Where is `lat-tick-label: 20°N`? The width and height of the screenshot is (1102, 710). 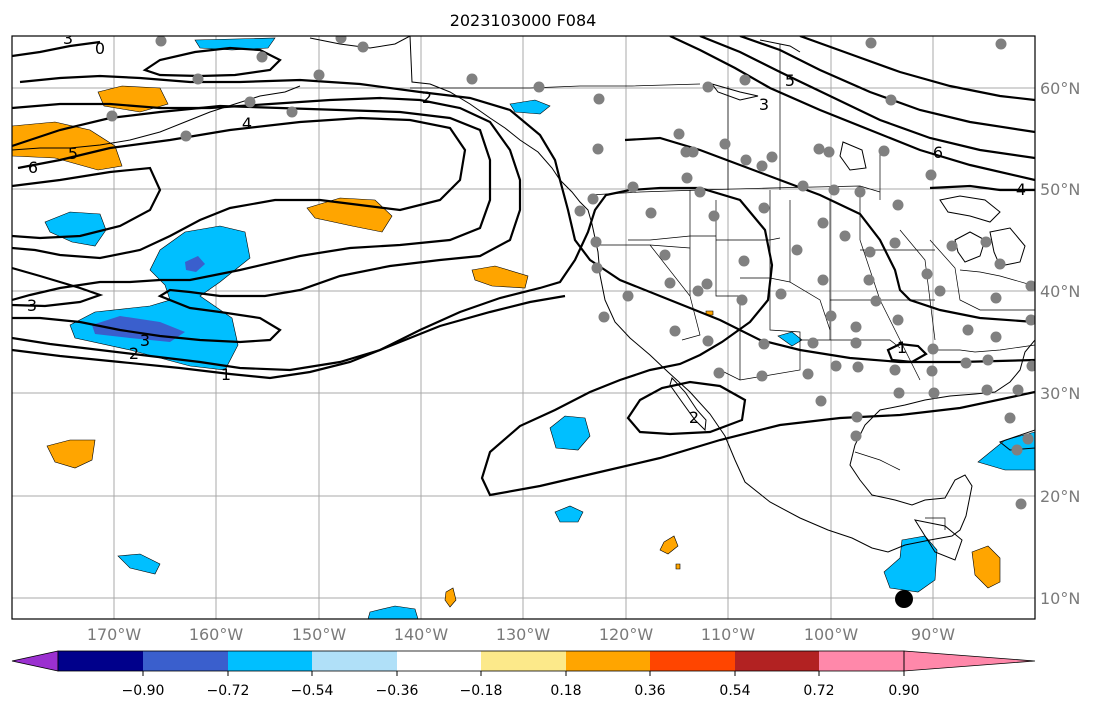 lat-tick-label: 20°N is located at coordinates (1060, 496).